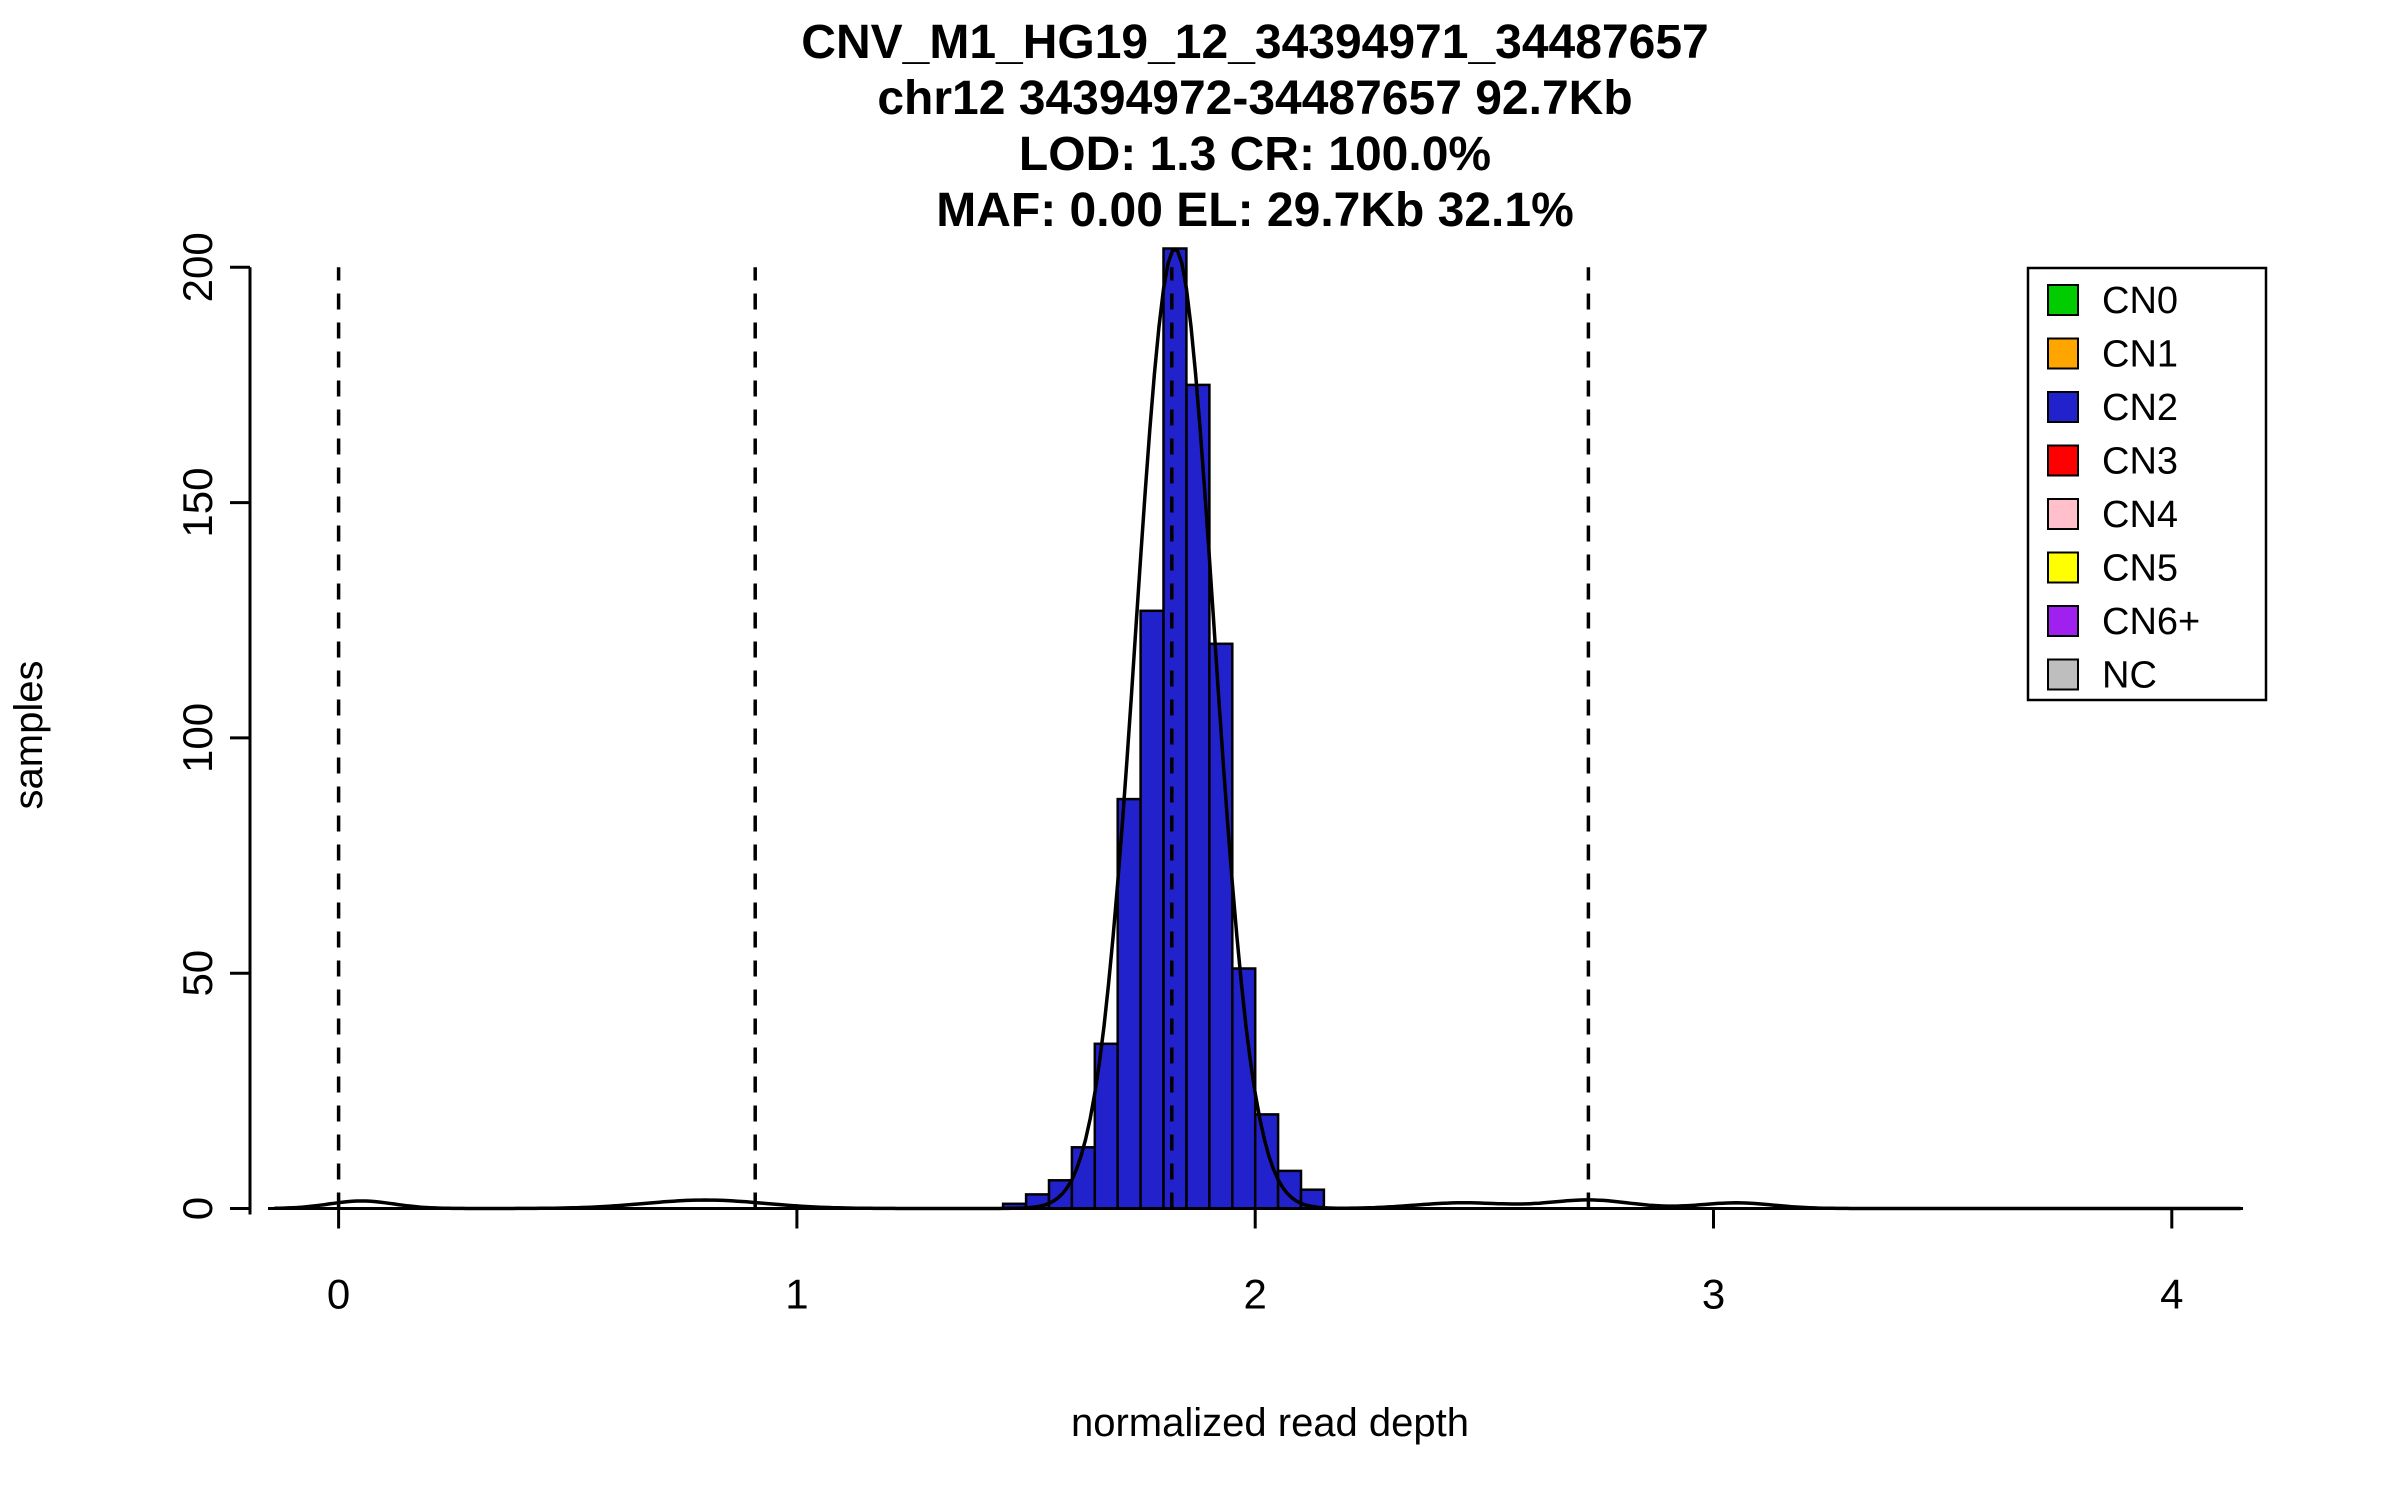 This screenshot has width=2400, height=1505. Describe the element at coordinates (1713, 1294) in the screenshot. I see `x-tick-label: 3` at that location.